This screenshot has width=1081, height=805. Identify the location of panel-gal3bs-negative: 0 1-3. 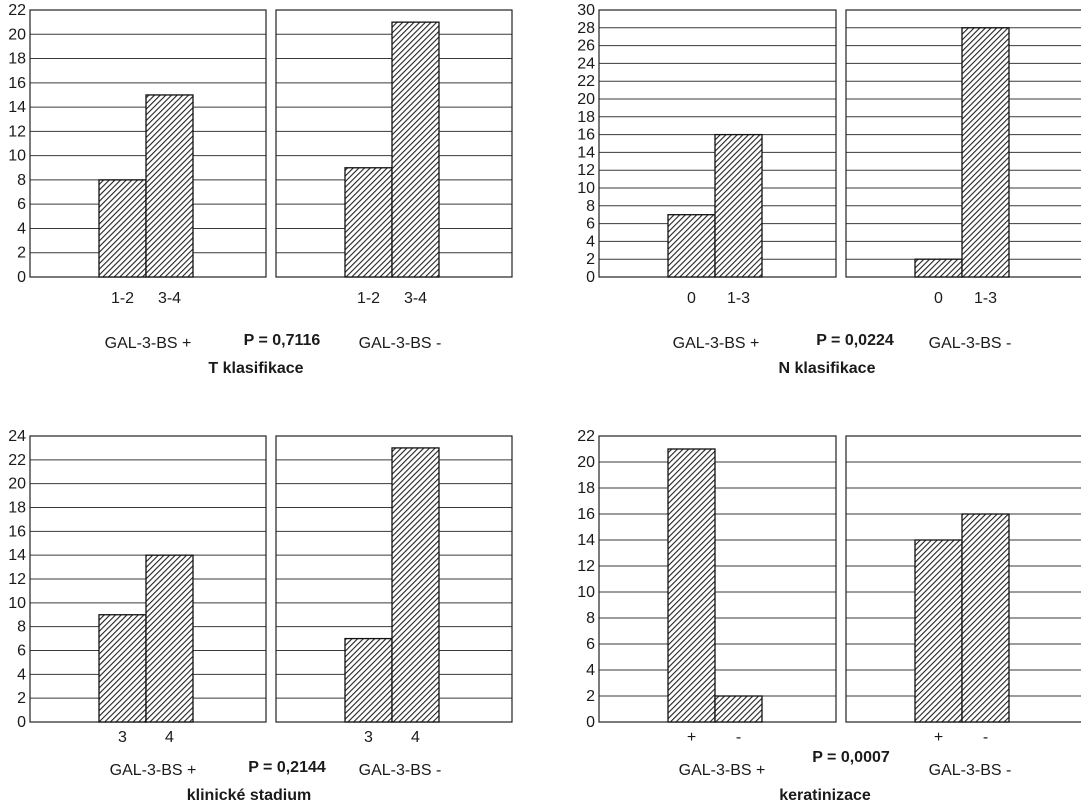
(963, 158).